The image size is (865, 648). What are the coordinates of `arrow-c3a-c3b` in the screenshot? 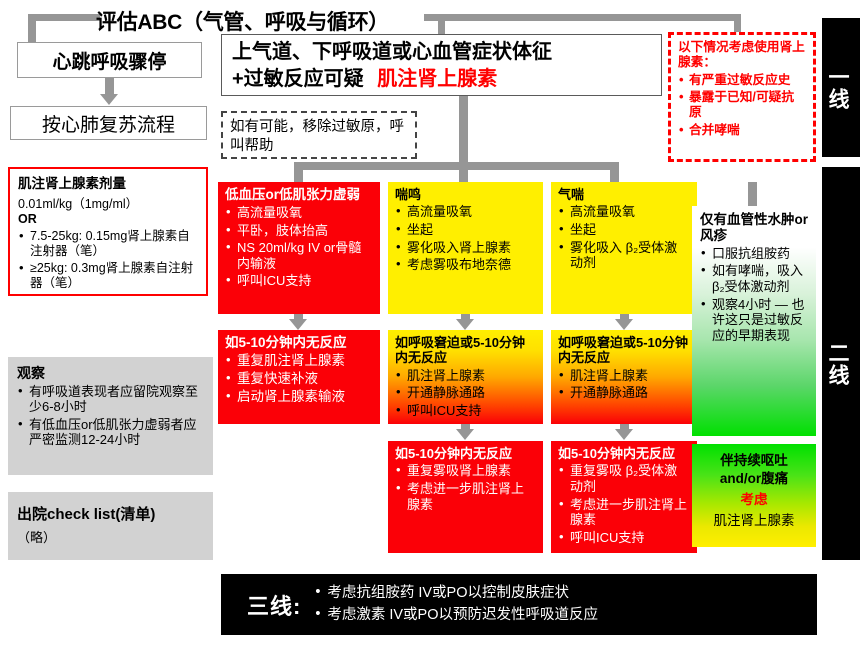 It's located at (624, 324).